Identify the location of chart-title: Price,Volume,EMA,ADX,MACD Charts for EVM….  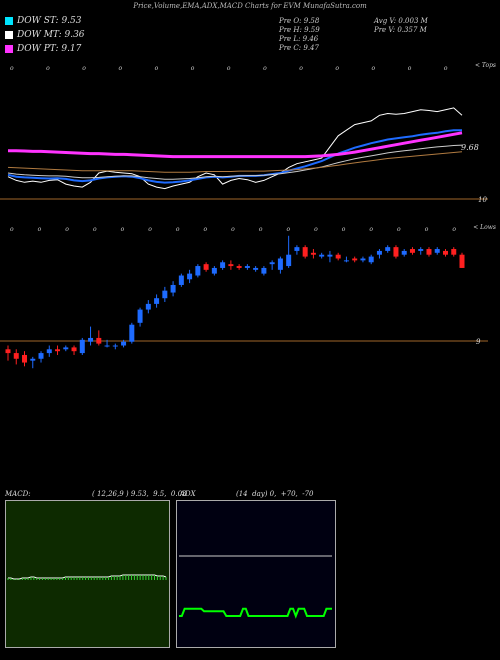
(250, 6).